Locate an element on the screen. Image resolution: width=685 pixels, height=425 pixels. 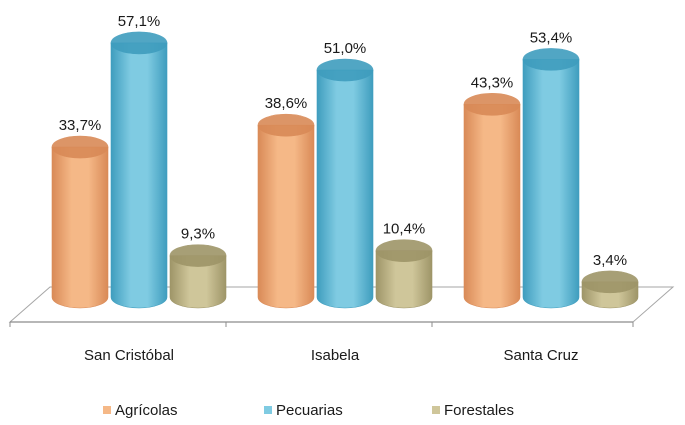
bar-agricolas-santa-cruz is located at coordinates (492, 201).